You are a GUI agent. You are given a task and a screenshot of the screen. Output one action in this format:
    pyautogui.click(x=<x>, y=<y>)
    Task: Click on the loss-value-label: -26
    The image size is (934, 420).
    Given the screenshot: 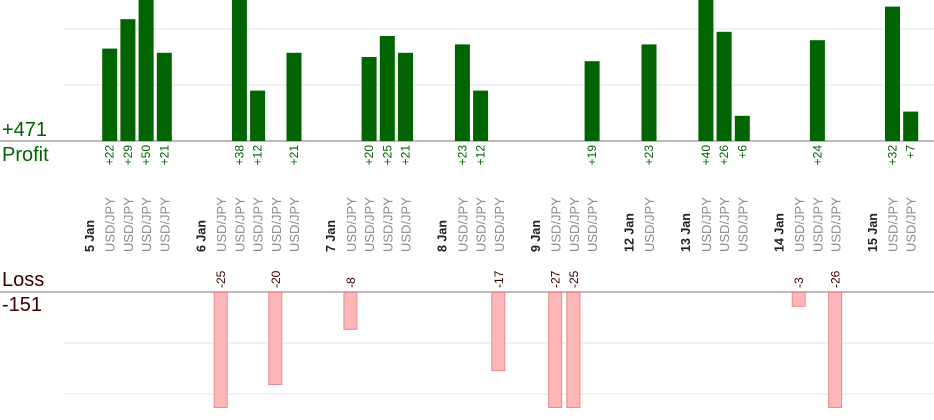 What is the action you would take?
    pyautogui.click(x=836, y=279)
    